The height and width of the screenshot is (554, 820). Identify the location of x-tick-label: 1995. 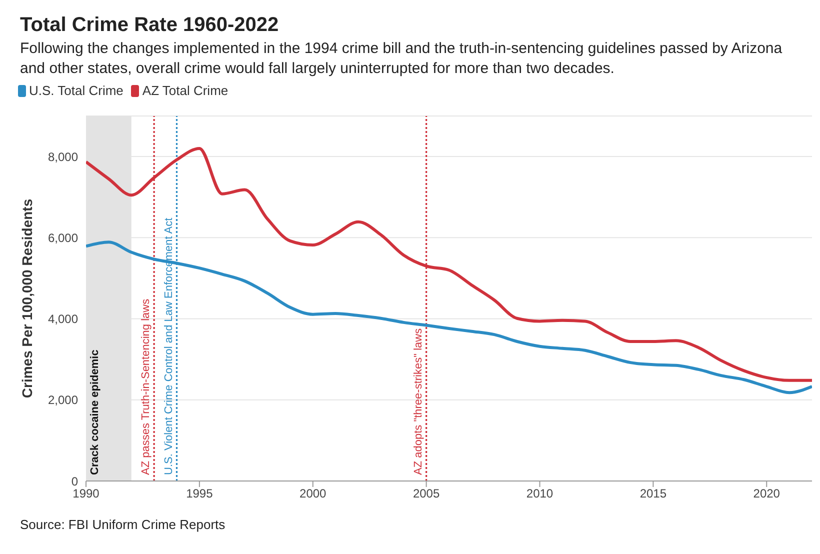
(200, 493).